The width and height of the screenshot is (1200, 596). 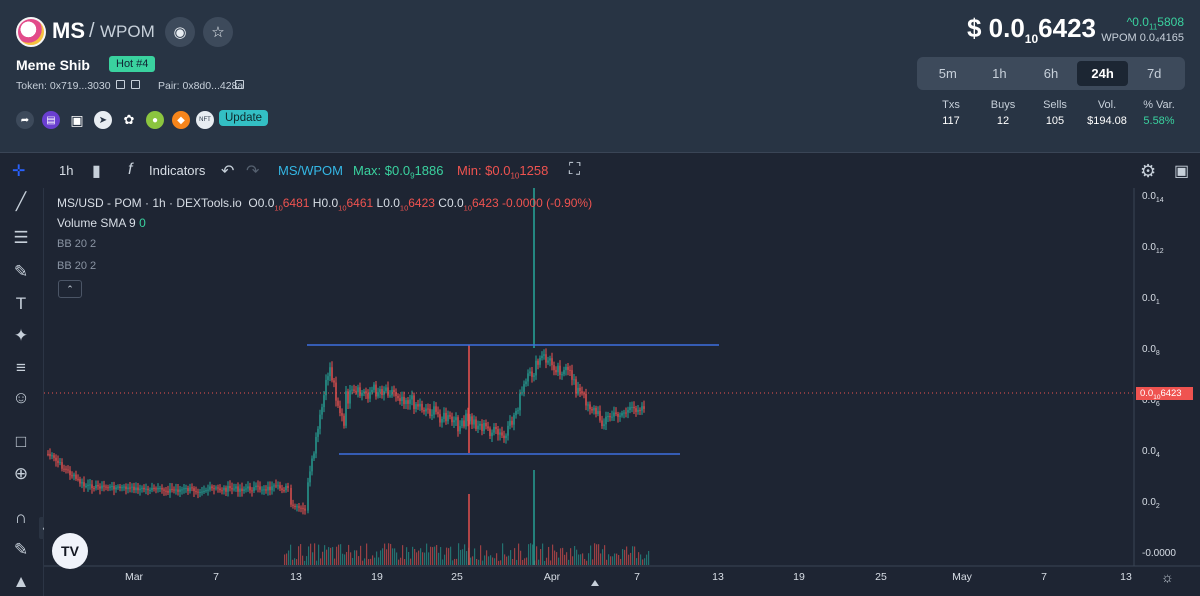 I want to click on redo-icon: ↷, so click(x=253, y=171).